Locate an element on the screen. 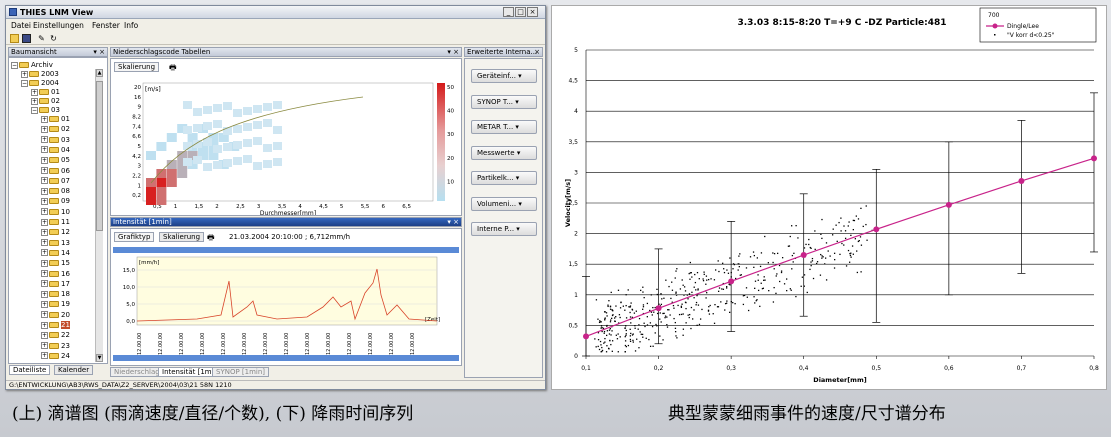 Image resolution: width=1111 pixels, height=437 pixels. tab-kalender: Kalender is located at coordinates (74, 370).